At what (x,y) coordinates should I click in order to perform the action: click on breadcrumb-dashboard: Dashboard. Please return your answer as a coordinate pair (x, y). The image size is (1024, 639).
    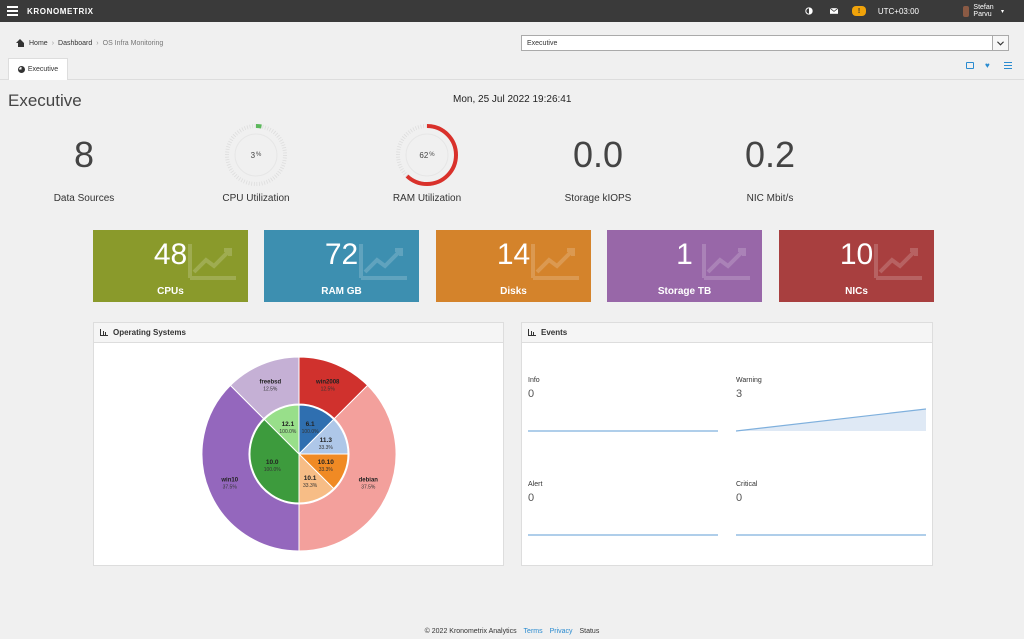
    Looking at the image, I should click on (75, 43).